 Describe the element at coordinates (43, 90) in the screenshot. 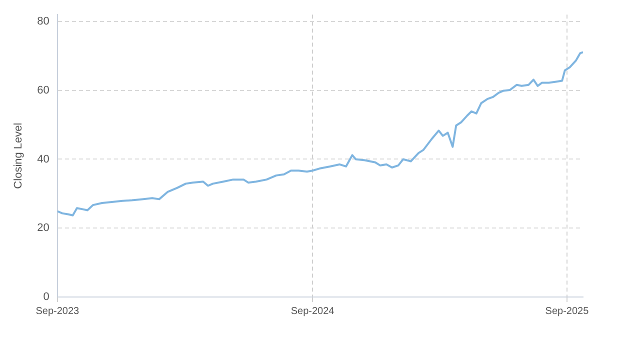

I see `y-tick-label: 60` at that location.